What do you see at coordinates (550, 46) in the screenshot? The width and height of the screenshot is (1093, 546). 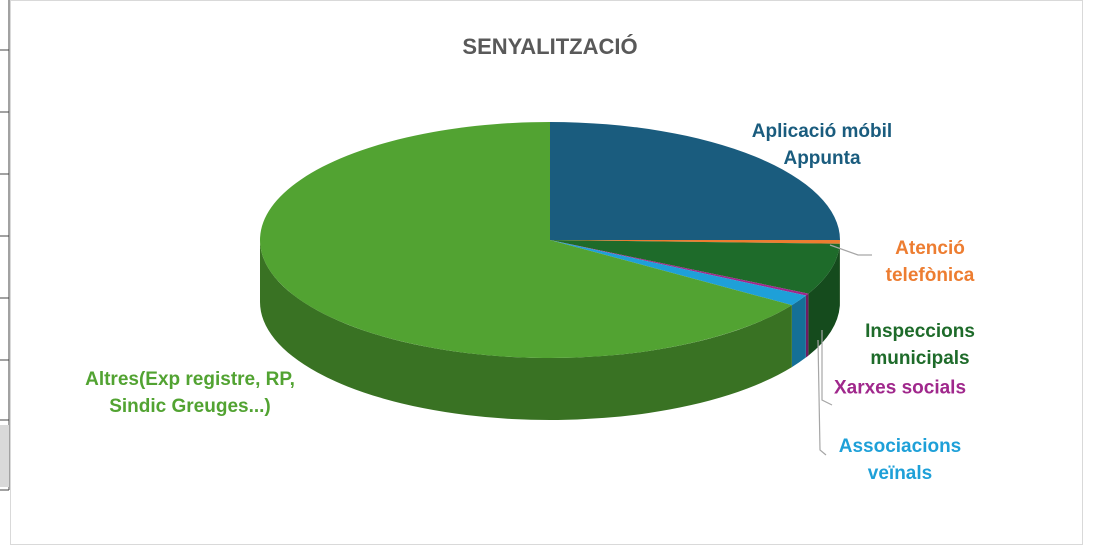 I see `chart-title: SENYALITZACIÓ` at bounding box center [550, 46].